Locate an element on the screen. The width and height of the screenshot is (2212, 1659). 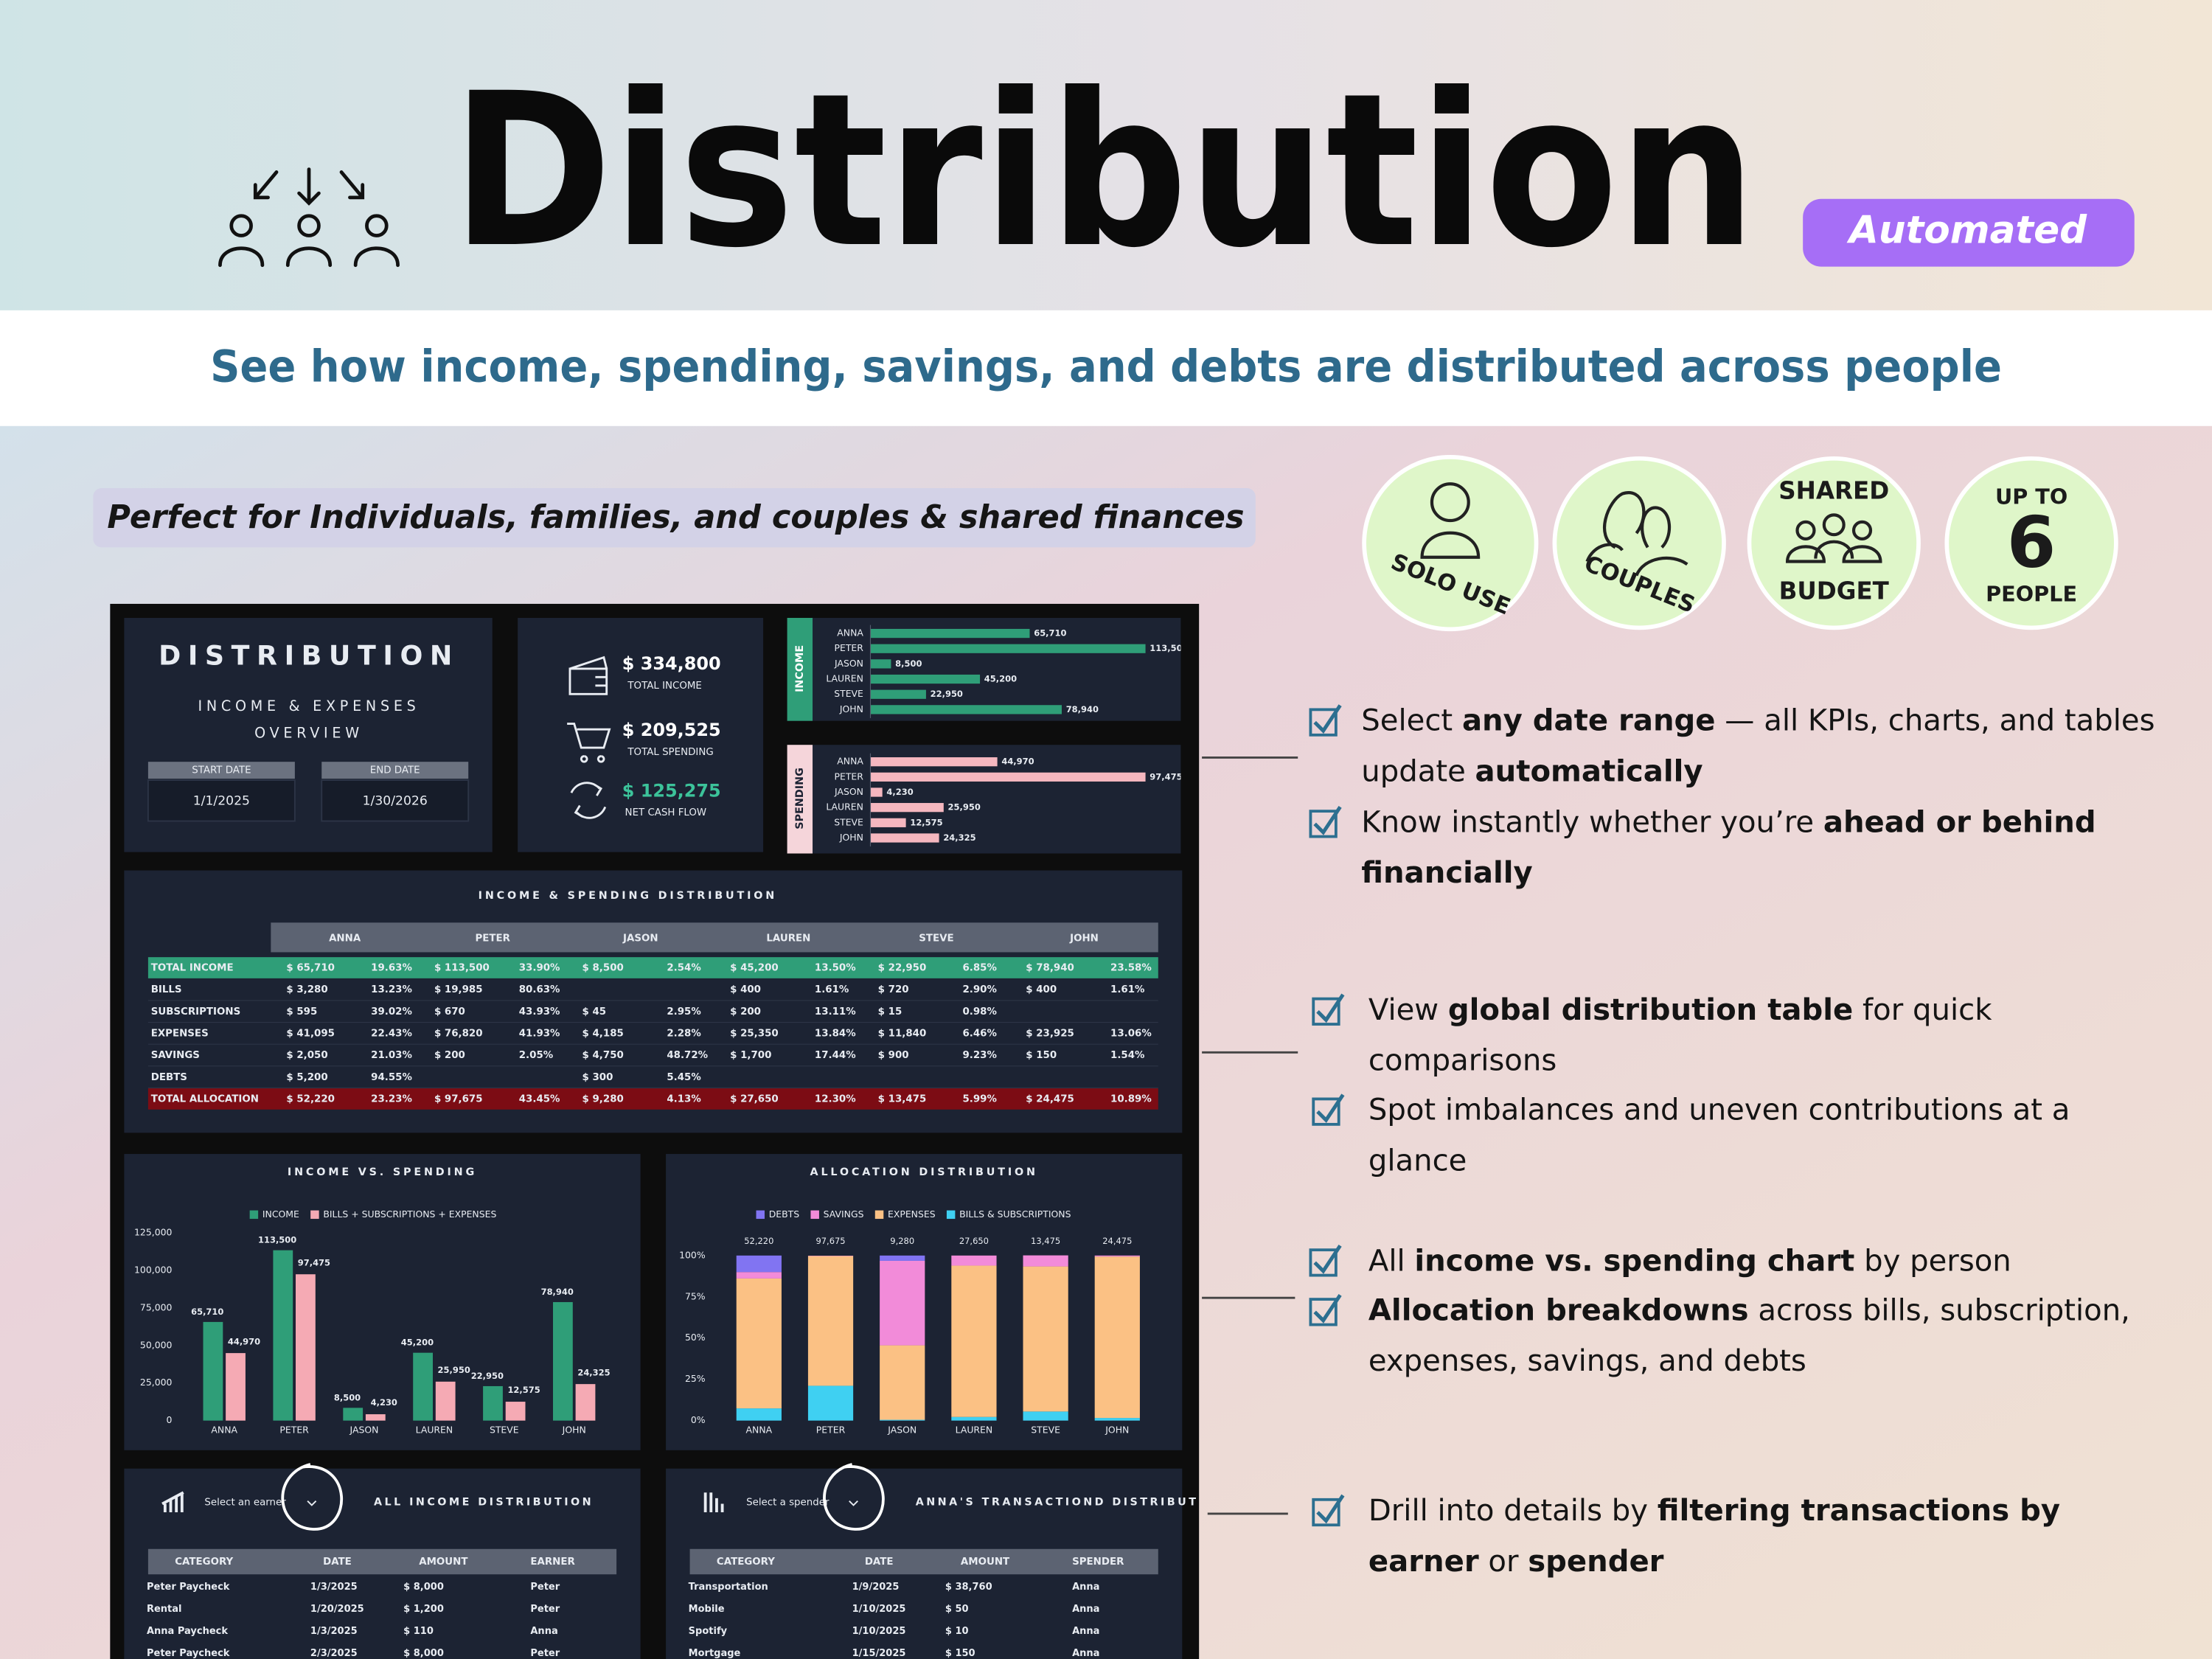
feature-bold: Allocation breakdowns is located at coordinates (1558, 1310).